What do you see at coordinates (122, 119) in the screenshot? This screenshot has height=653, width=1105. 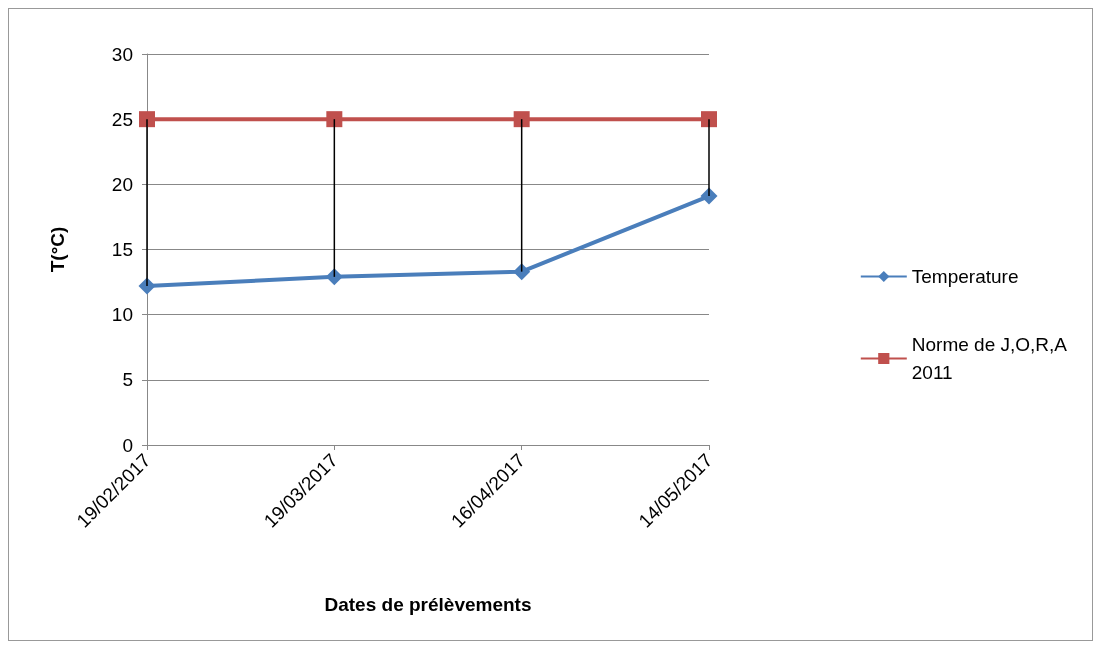 I see `y-tick-label: 25` at bounding box center [122, 119].